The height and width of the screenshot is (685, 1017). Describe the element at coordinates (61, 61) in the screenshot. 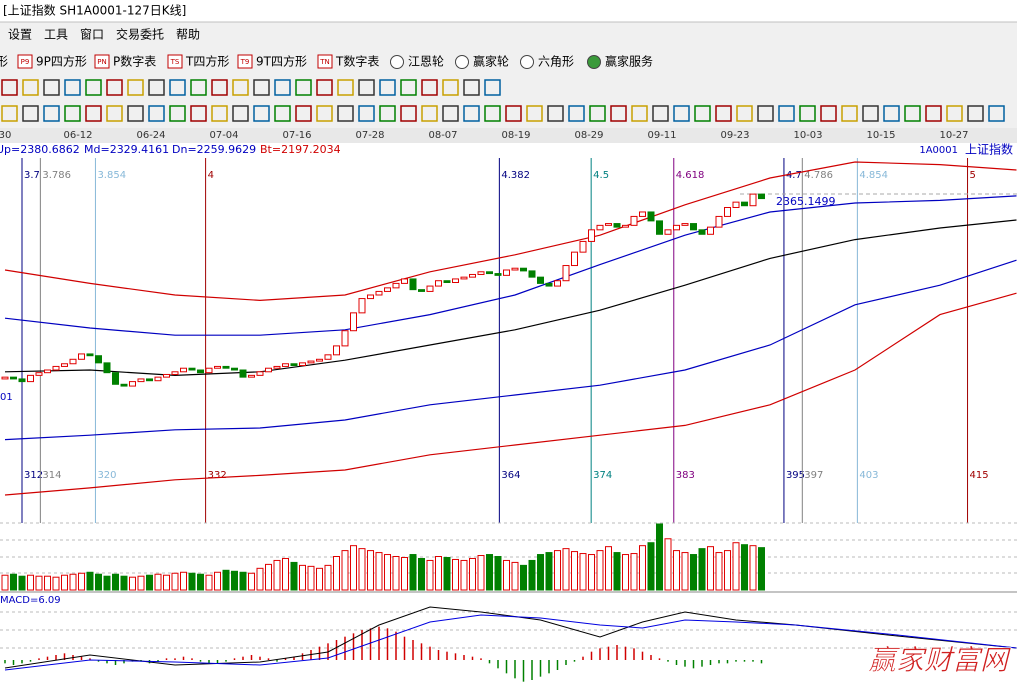

I see `tool-label: 9P四方形` at that location.